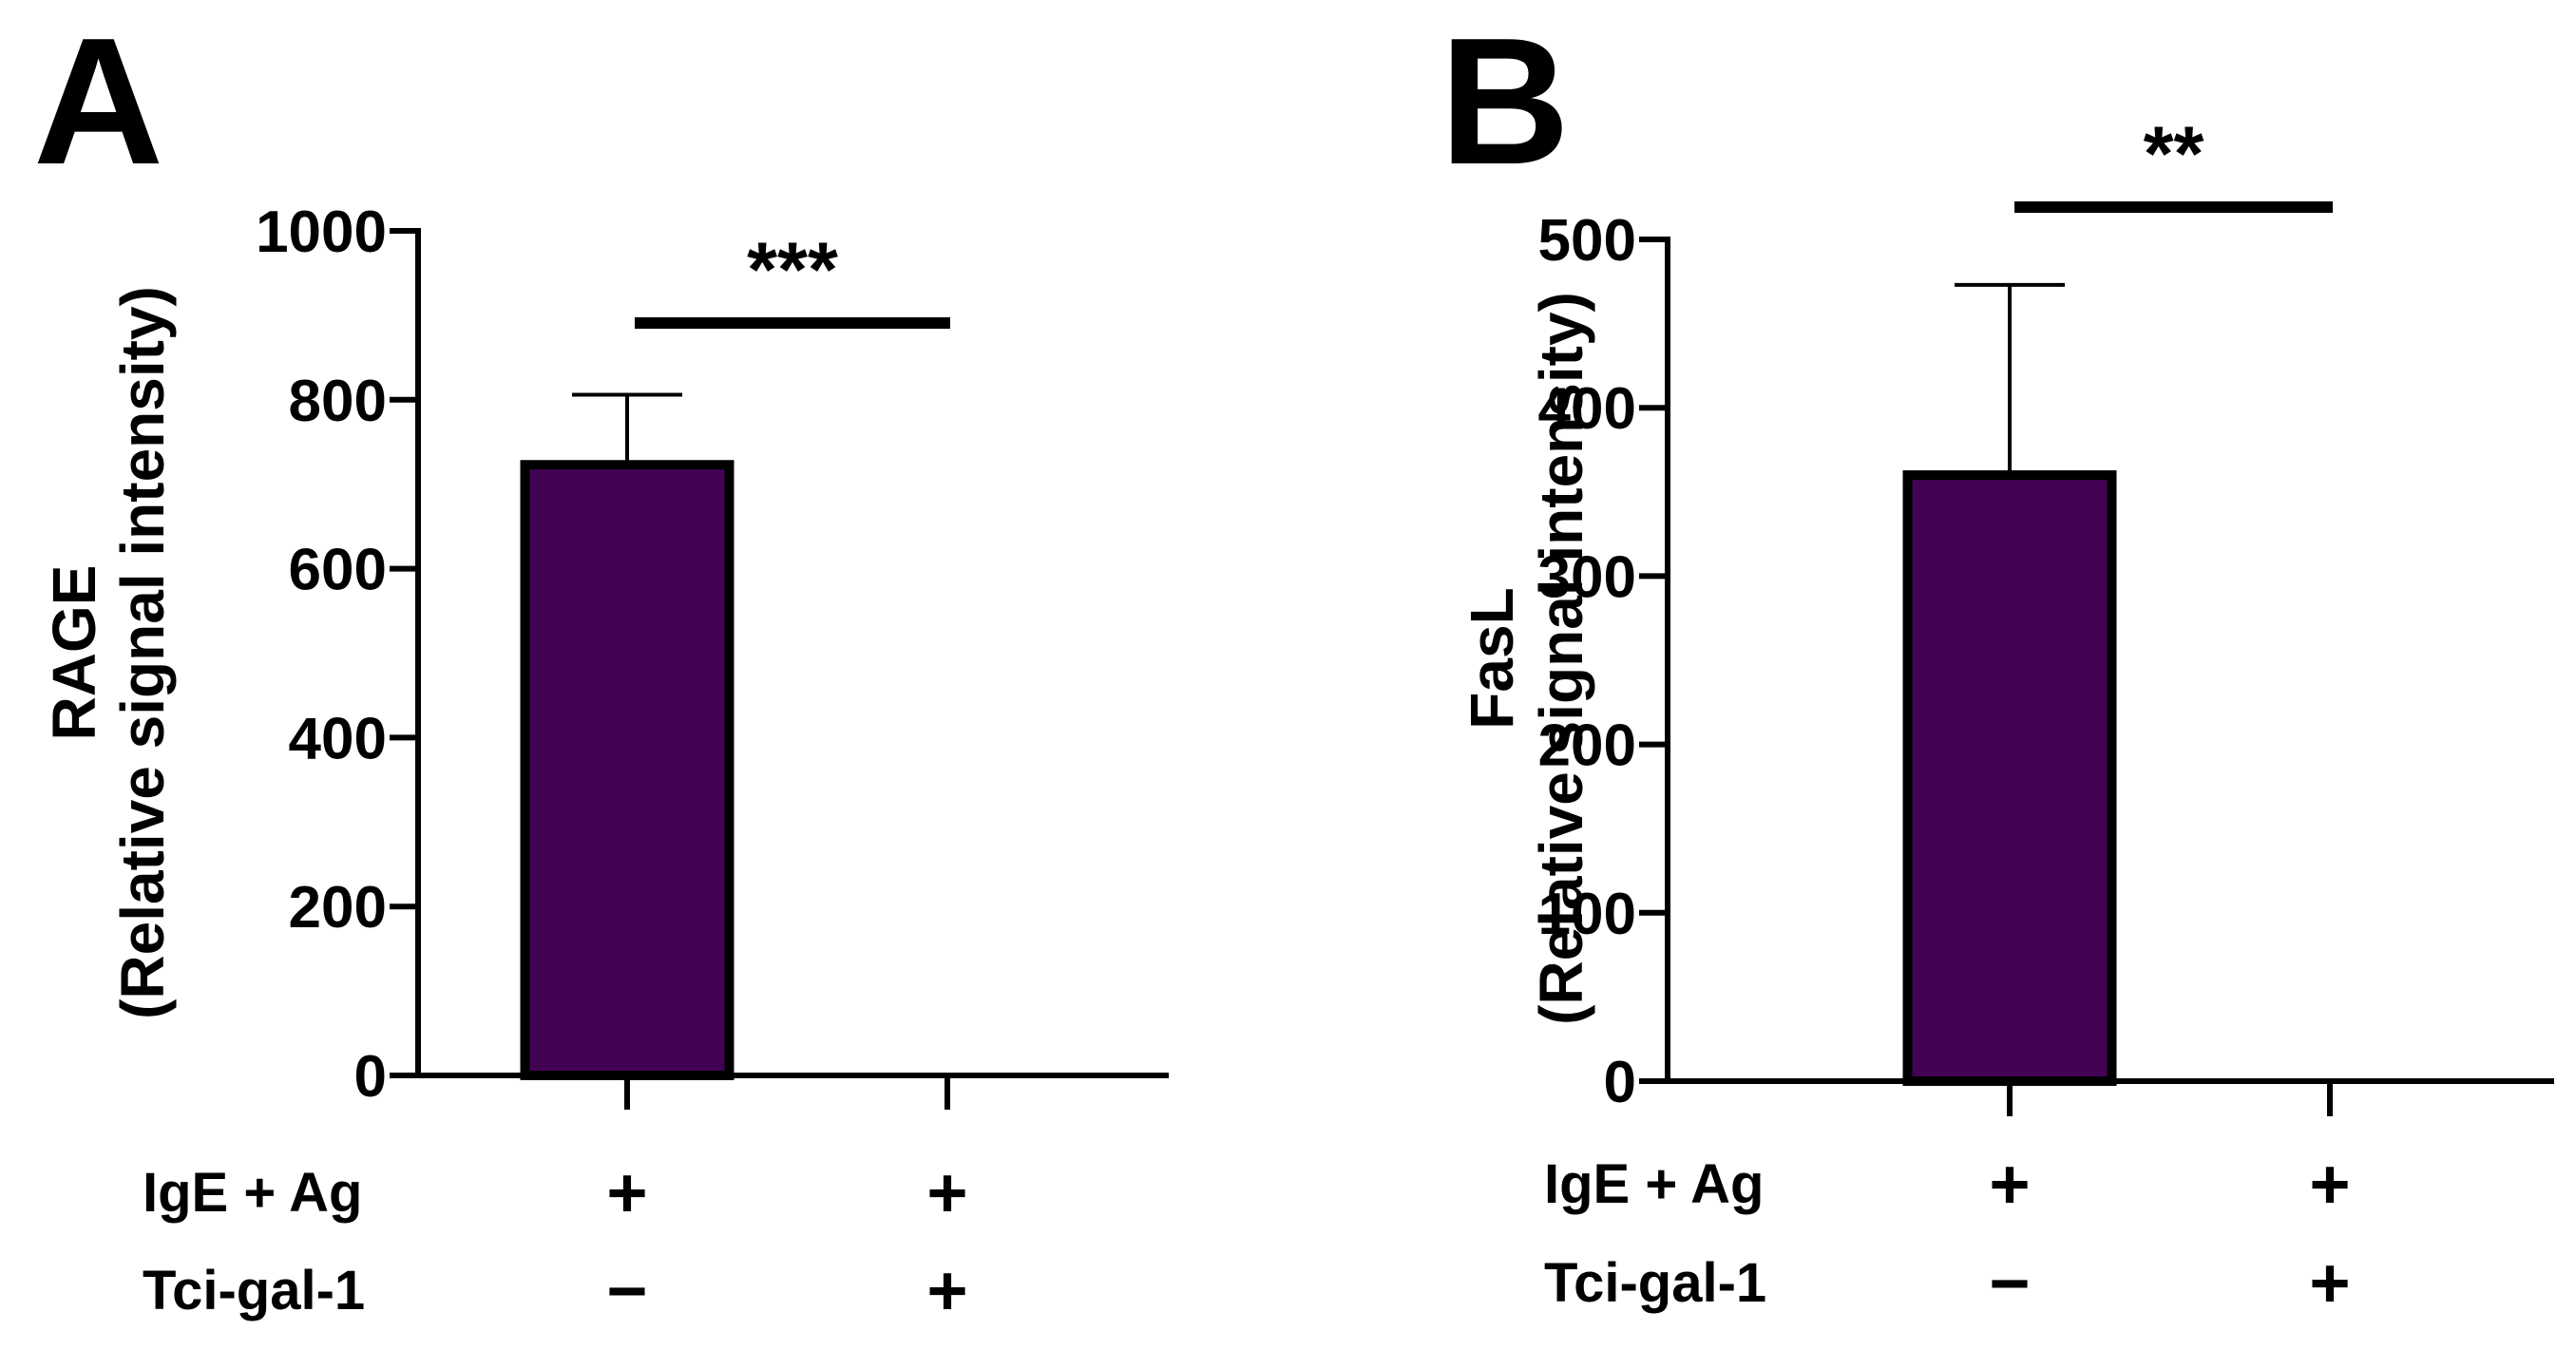  Describe the element at coordinates (338, 570) in the screenshot. I see `y-tick-label: 600` at that location.